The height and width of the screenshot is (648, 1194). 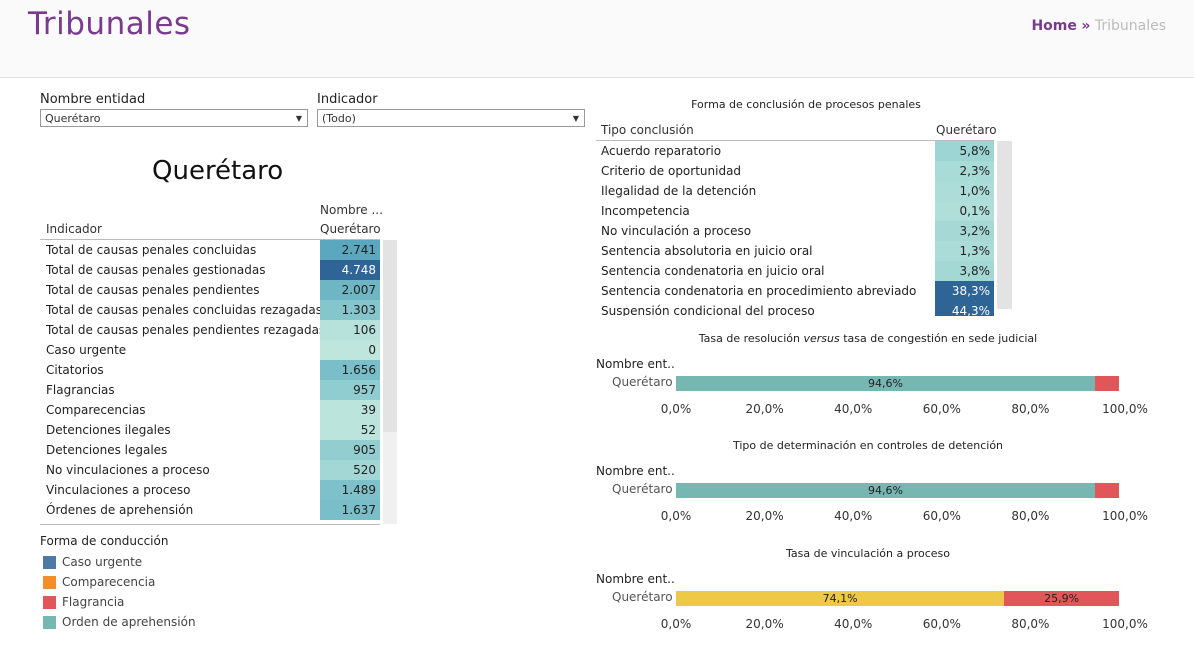 What do you see at coordinates (210, 370) in the screenshot?
I see `table-row: Citatorios 1.656` at bounding box center [210, 370].